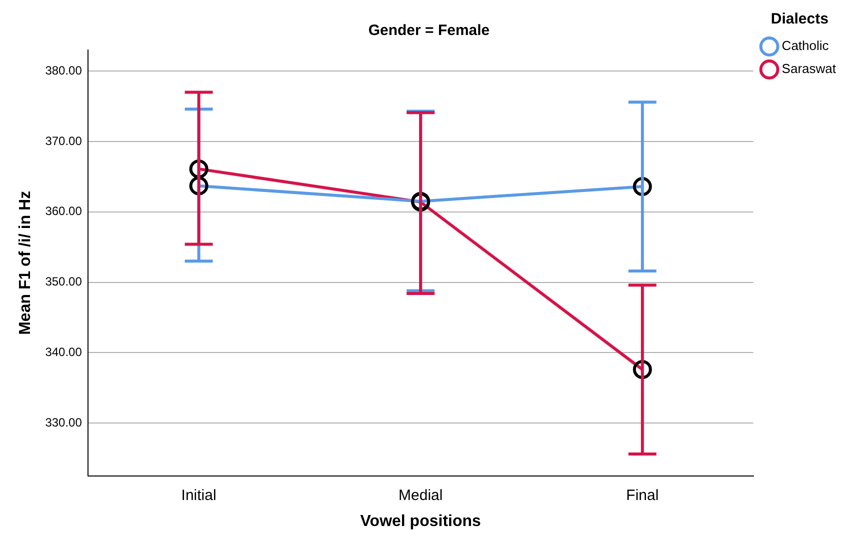 The image size is (858, 547). Describe the element at coordinates (25, 262) in the screenshot. I see `y-axis-title: Mean F1 of /i/ in Hz` at that location.